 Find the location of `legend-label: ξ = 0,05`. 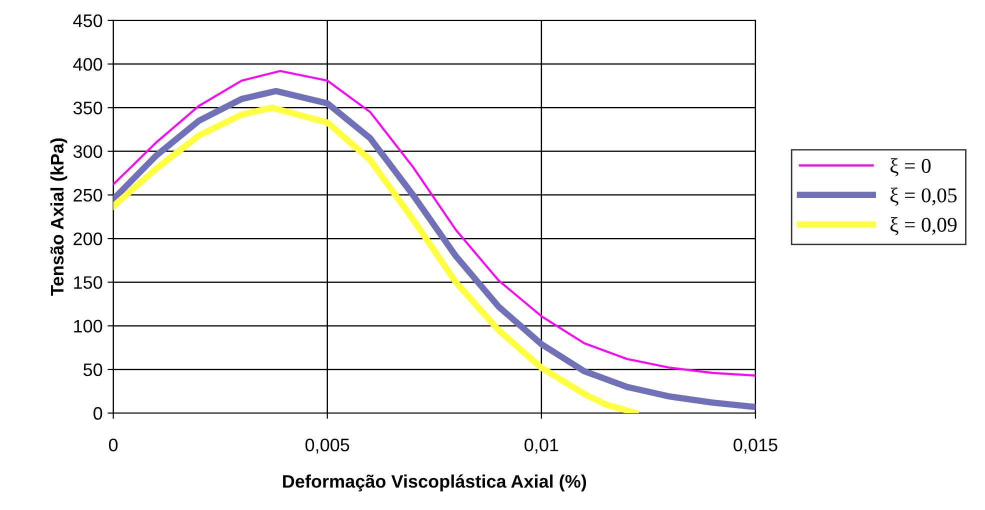

legend-label: ξ = 0,05 is located at coordinates (923, 197).